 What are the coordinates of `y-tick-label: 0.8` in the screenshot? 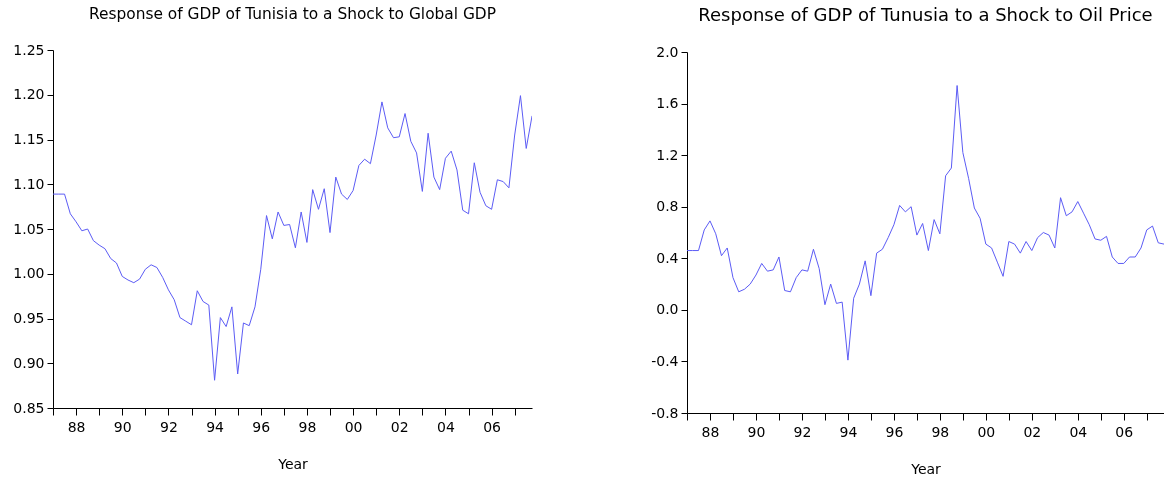 It's located at (667, 206).